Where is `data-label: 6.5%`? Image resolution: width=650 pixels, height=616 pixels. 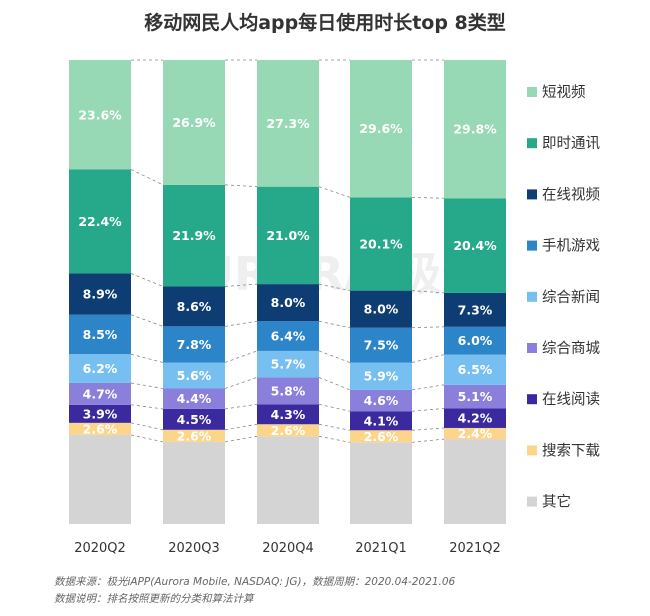 data-label: 6.5% is located at coordinates (475, 369).